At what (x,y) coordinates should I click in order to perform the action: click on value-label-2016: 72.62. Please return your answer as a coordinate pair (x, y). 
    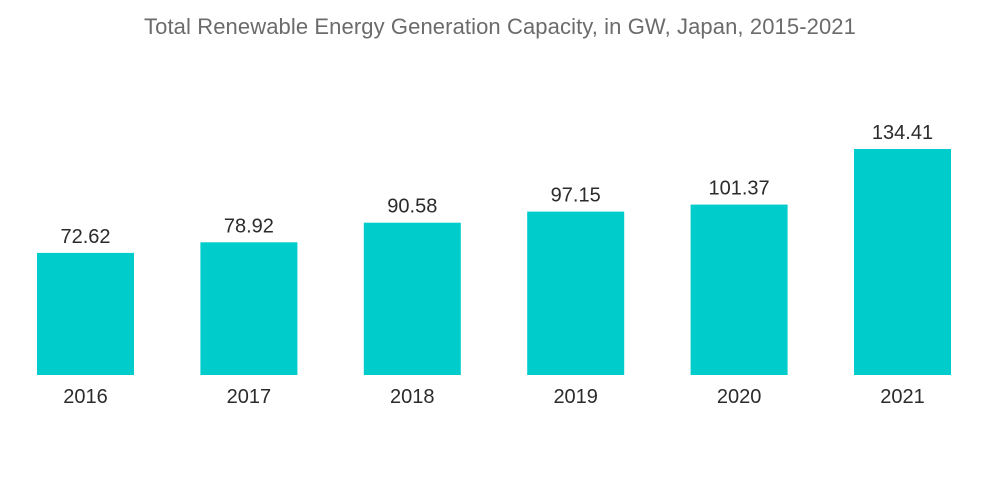
    Looking at the image, I should click on (85, 237).